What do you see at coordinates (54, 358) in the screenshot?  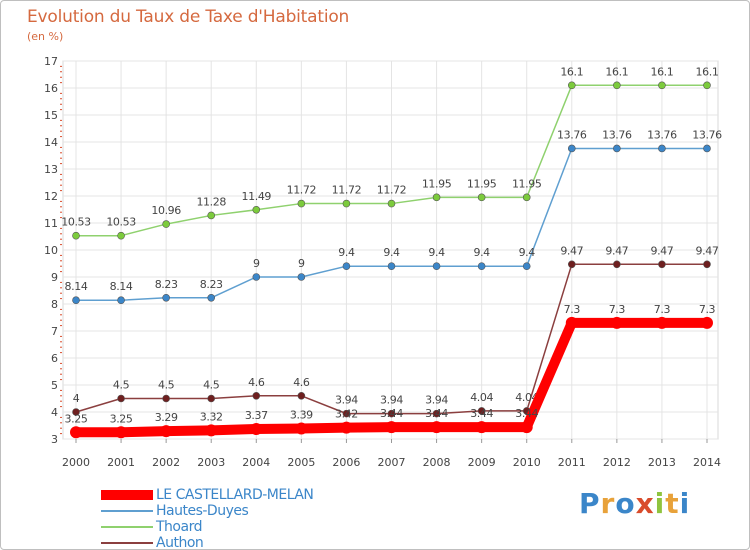 I see `y-tick-label: 6` at bounding box center [54, 358].